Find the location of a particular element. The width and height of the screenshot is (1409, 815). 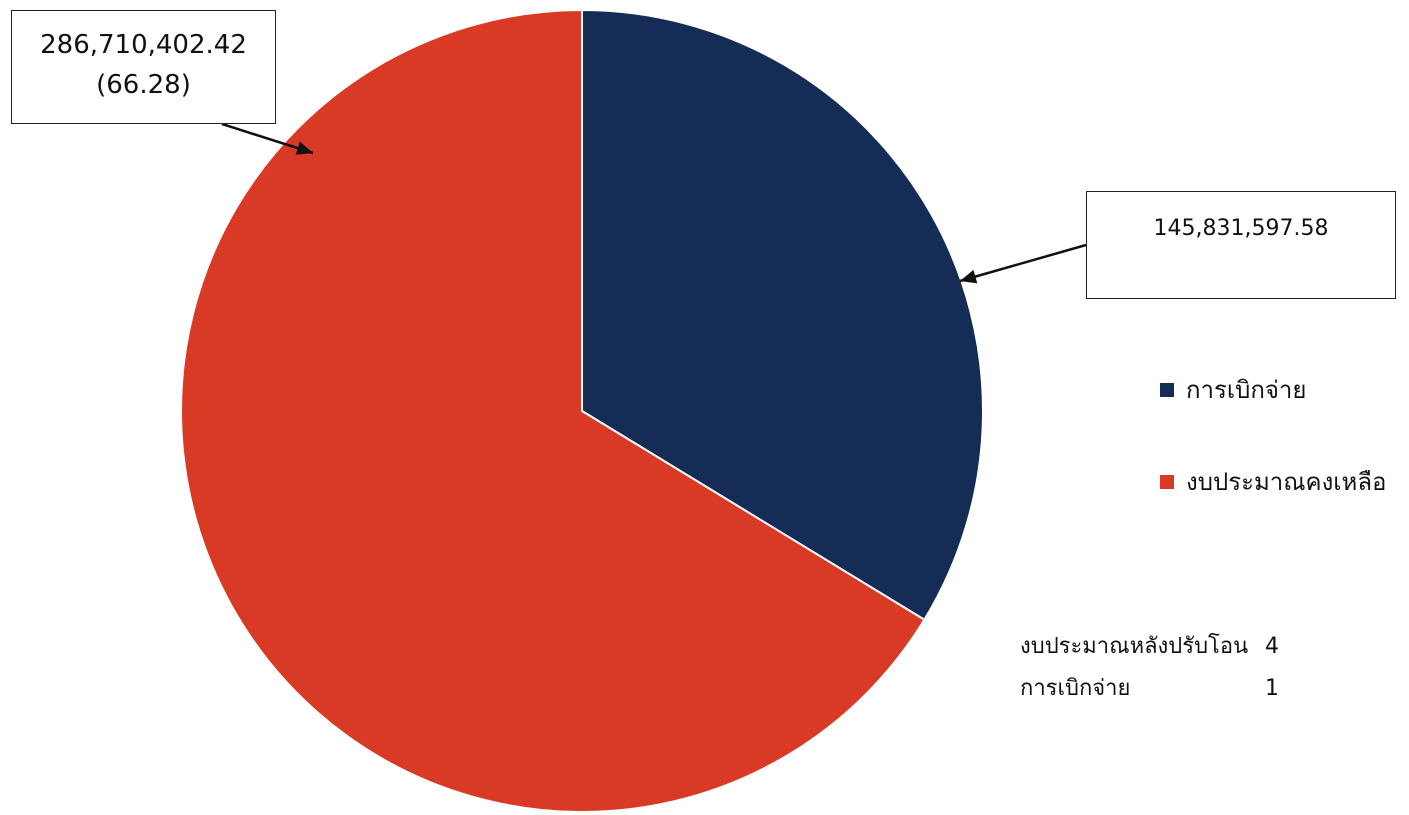

legend-item-remaining: งบประมาณคงเหลือ is located at coordinates (1273, 481).